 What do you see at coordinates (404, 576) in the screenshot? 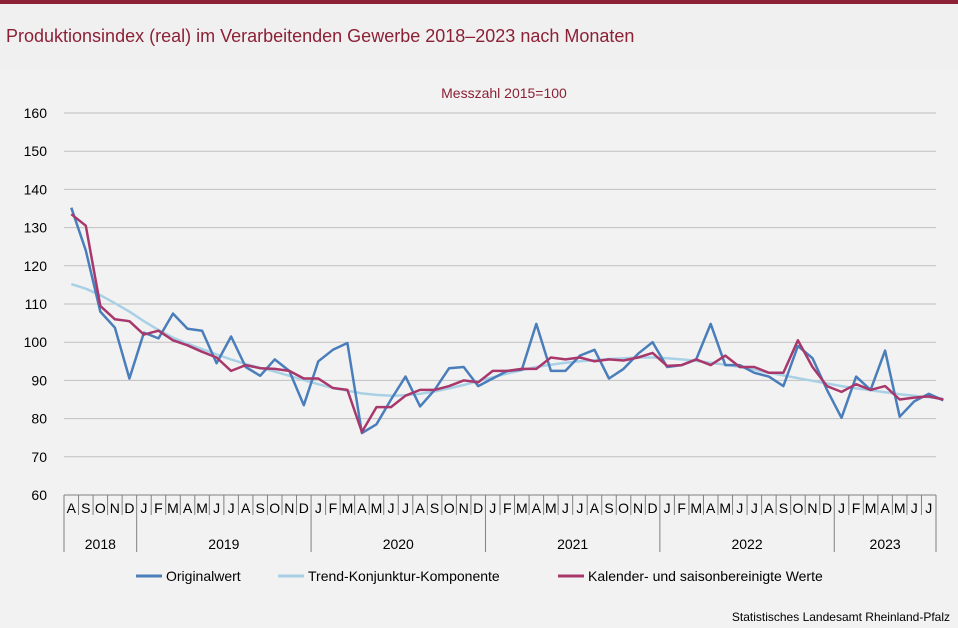
I see `legend-label: Trend-Konjunktur-Komponente` at bounding box center [404, 576].